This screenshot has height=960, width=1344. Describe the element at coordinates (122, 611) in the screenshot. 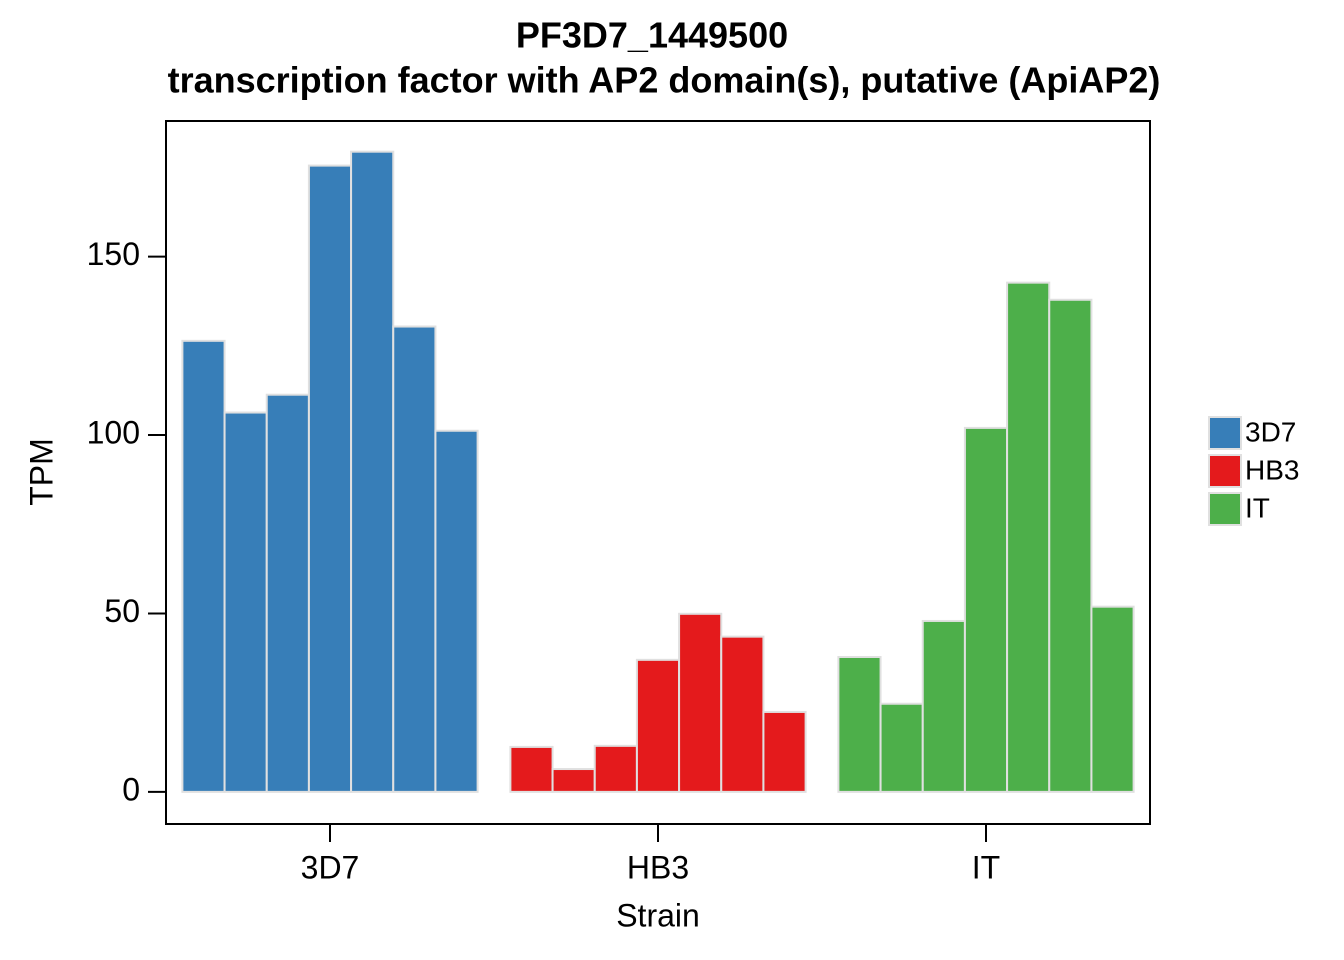

I see `y-tick-label: 50` at that location.